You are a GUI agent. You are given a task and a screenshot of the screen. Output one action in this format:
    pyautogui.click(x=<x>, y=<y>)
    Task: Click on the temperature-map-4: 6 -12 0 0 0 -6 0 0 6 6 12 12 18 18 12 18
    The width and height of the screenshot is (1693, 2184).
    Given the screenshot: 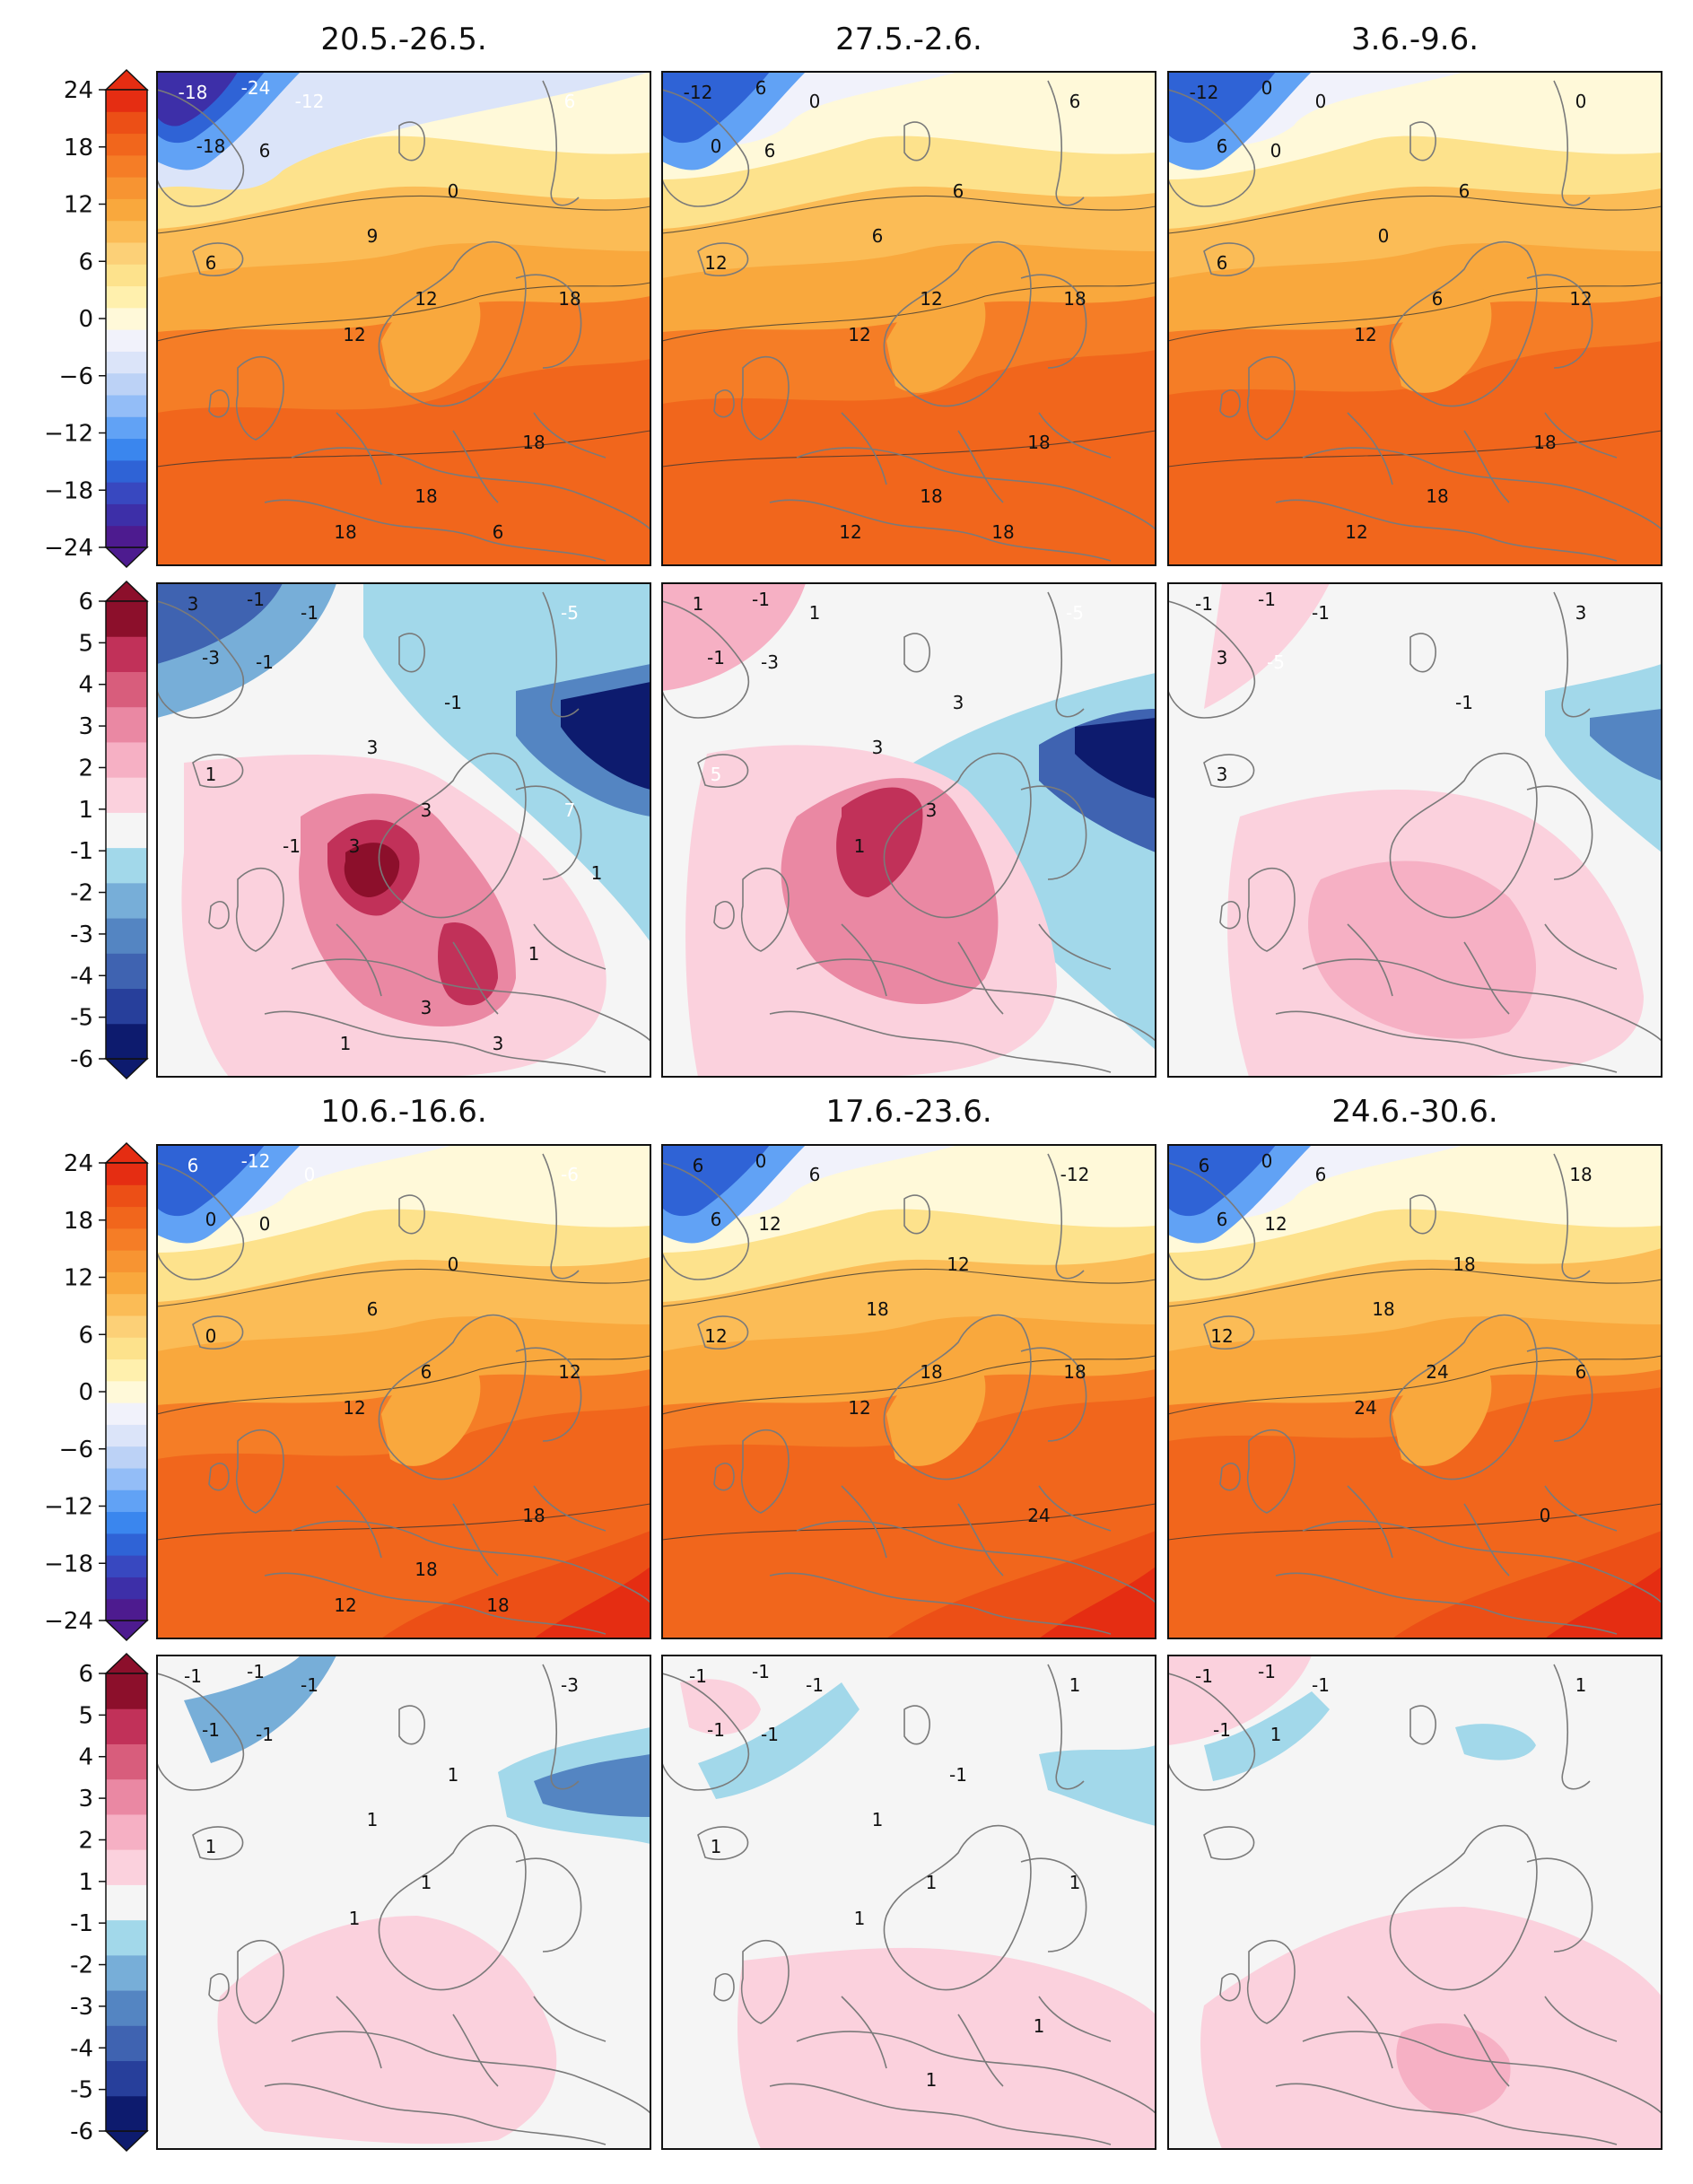 What is the action you would take?
    pyautogui.click(x=403, y=1391)
    